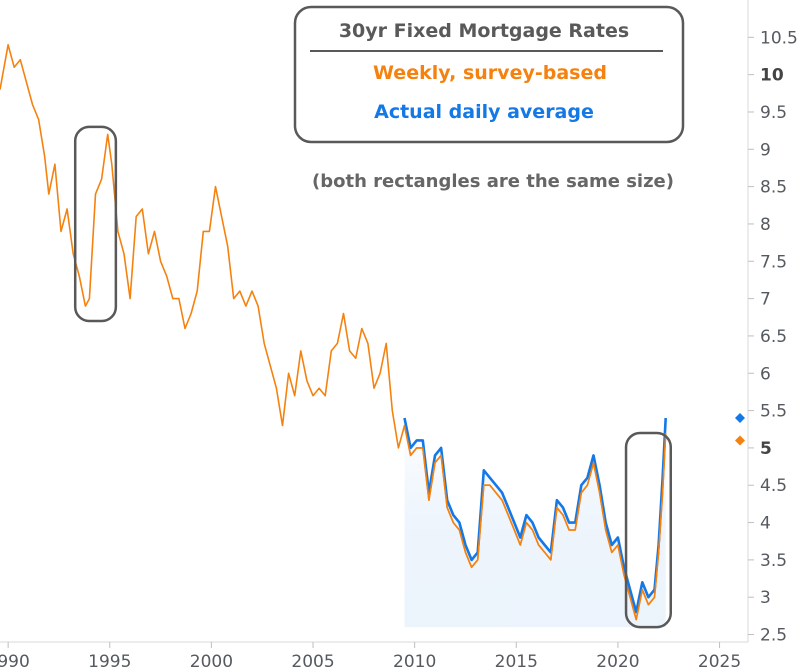  I want to click on x-tick-label: 2025, so click(719, 661).